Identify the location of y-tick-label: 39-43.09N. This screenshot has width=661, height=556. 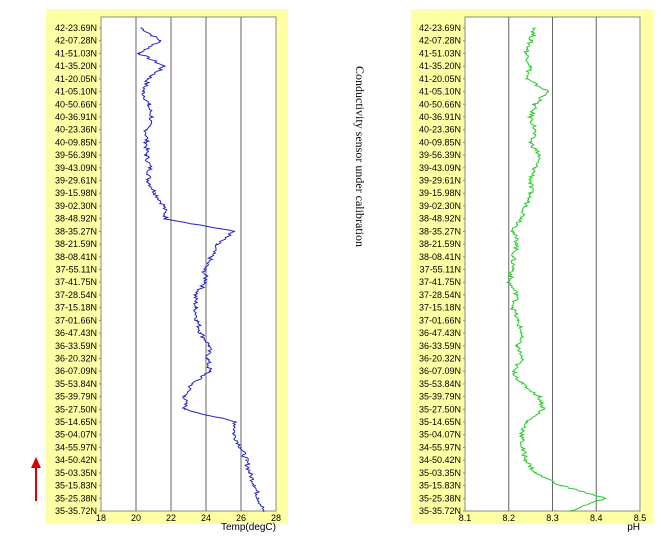
(76, 168).